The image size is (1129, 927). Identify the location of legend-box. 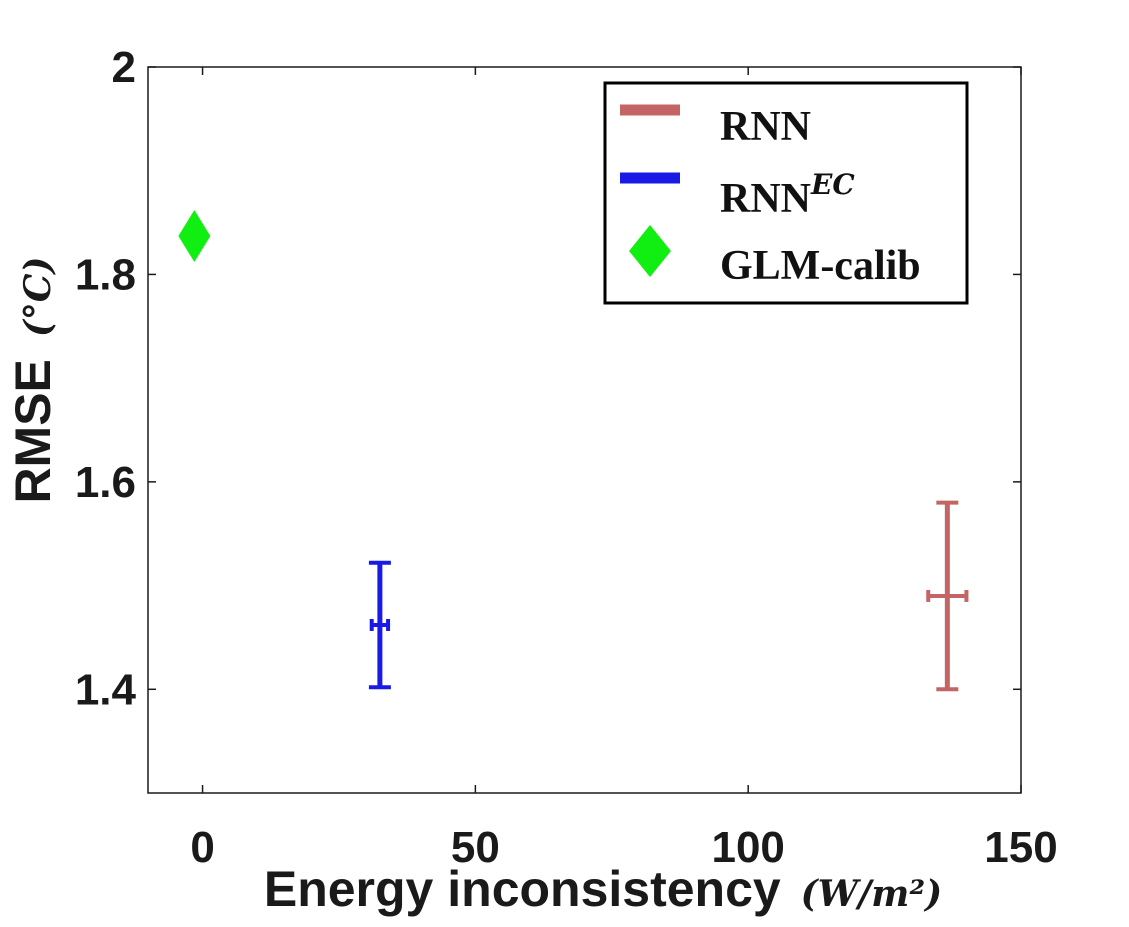
(786, 193).